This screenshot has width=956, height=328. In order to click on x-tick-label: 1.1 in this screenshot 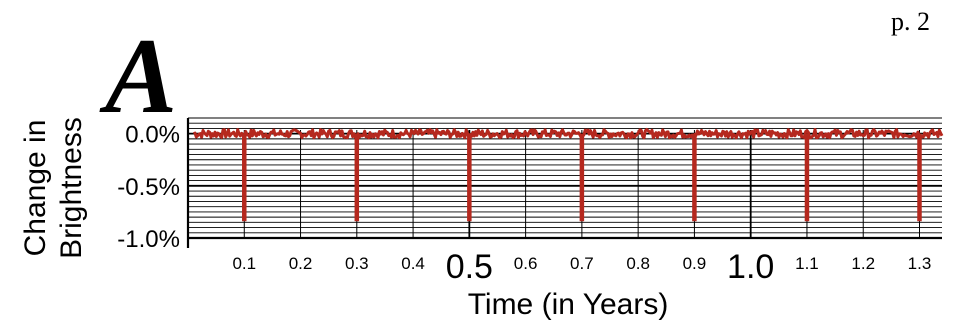, I will do `click(807, 263)`.